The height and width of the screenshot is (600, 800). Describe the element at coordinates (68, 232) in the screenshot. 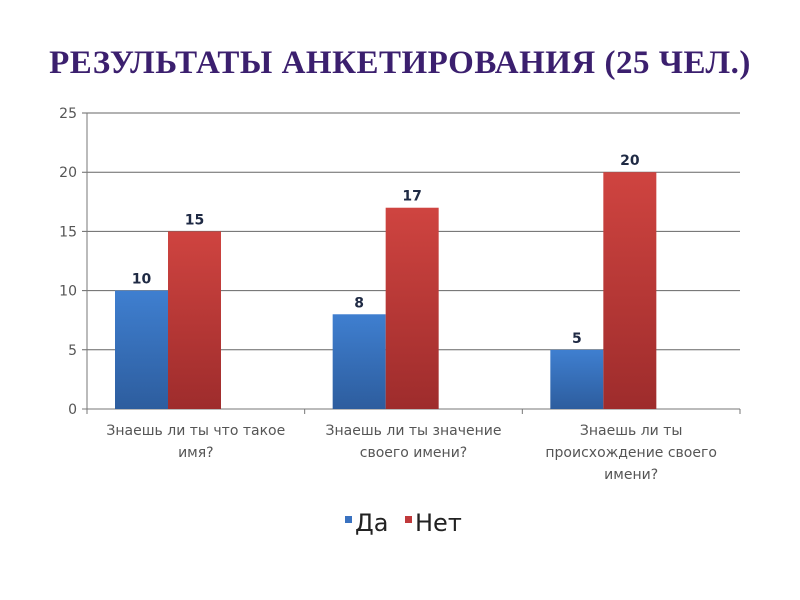

I see `y-tick-label: 15` at that location.